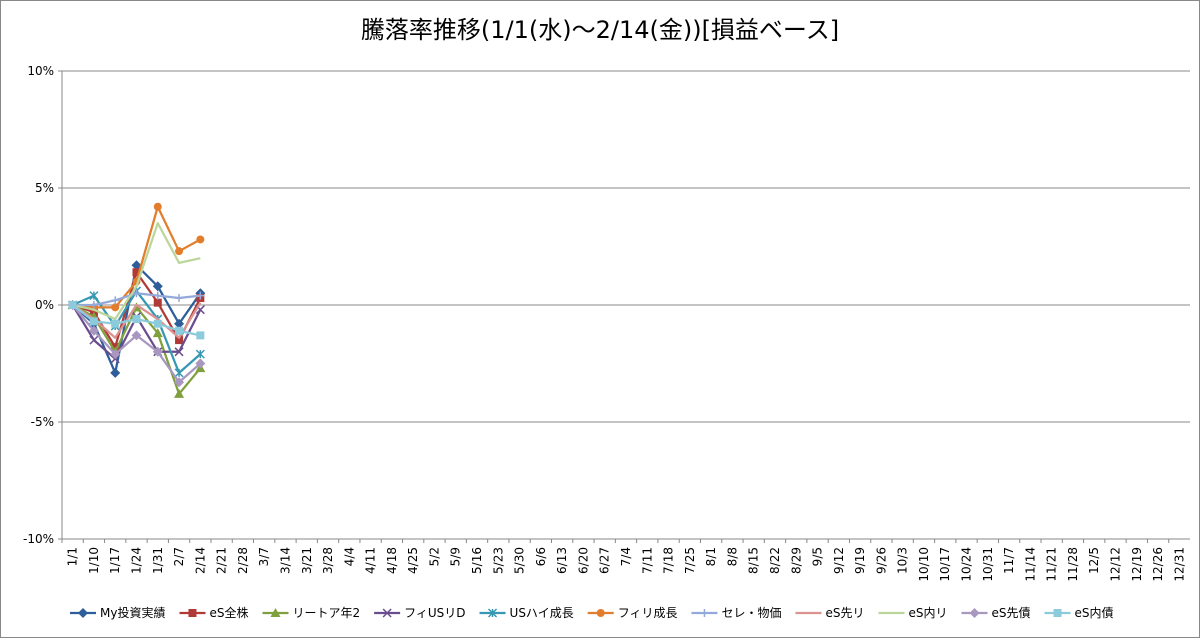 Image resolution: width=1200 pixels, height=642 pixels. What do you see at coordinates (647, 560) in the screenshot?
I see `x-tick-label: 7/11` at bounding box center [647, 560].